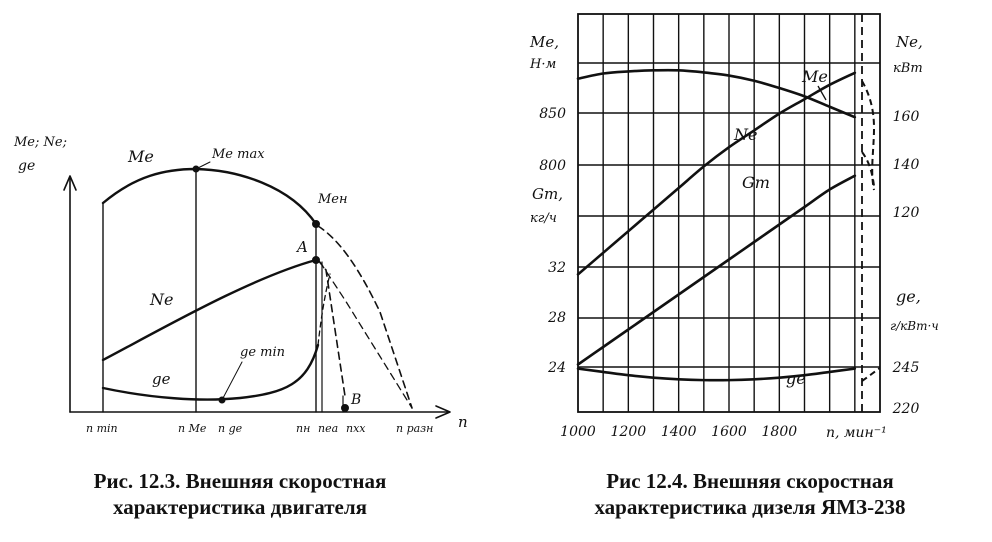 The image size is (992, 542). Describe the element at coordinates (161, 299) in the screenshot. I see `label-ne: Ne` at that location.